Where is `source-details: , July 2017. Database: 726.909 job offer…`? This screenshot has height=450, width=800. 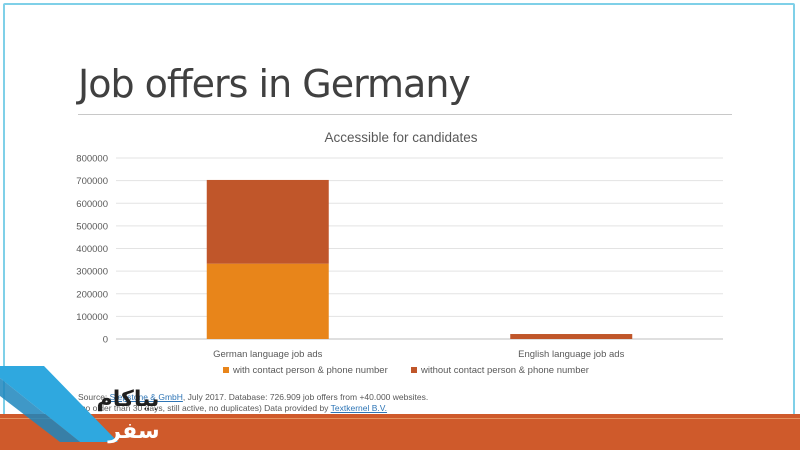
source-details: , July 2017. Database: 726.909 job offer… is located at coordinates (305, 397).